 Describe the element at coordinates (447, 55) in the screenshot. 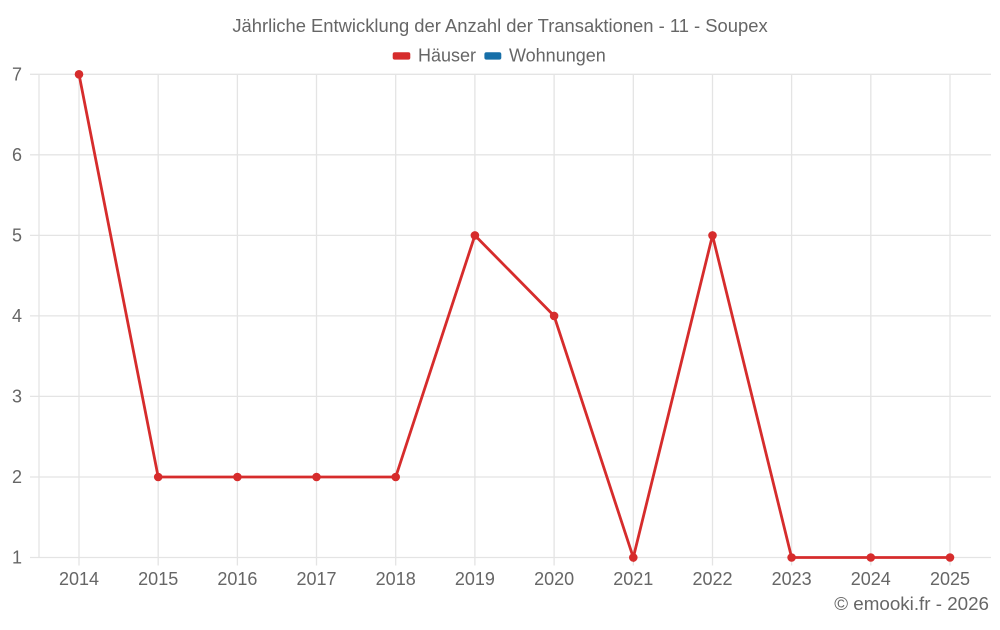

I see `svg-text: Häuser` at that location.